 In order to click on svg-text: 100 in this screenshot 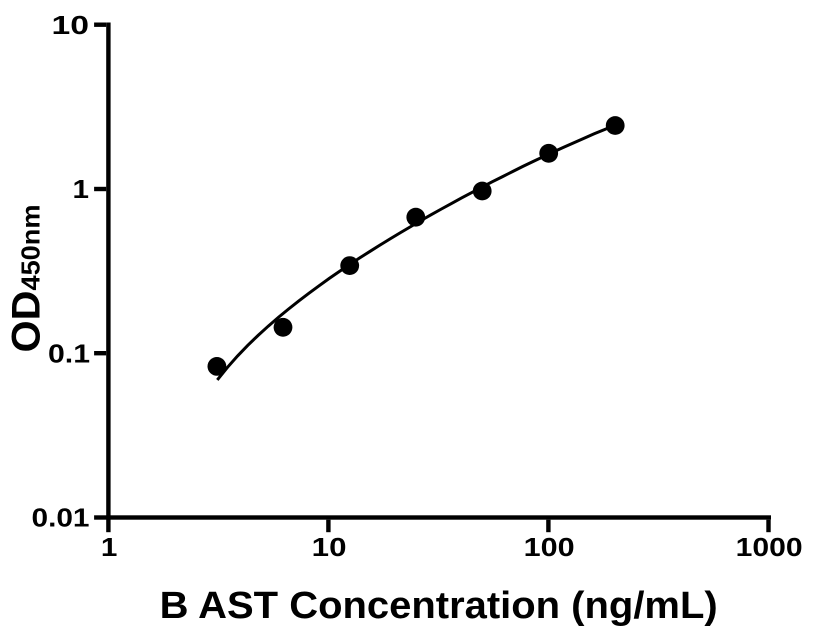, I will do `click(549, 547)`.